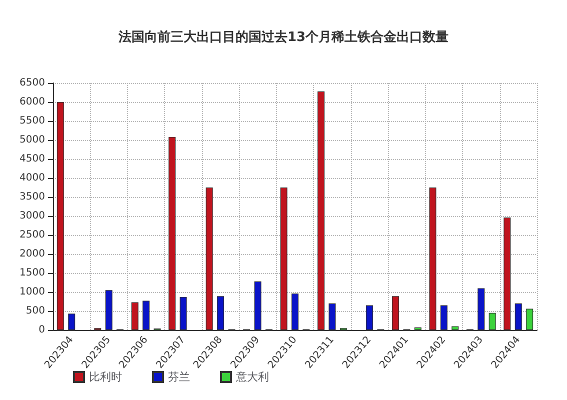 The height and width of the screenshot is (400, 567). What do you see at coordinates (32, 254) in the screenshot?
I see `y-tick-label: 2000` at bounding box center [32, 254].